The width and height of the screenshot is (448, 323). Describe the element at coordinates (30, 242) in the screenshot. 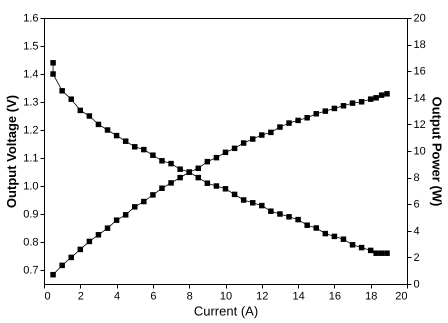

I see `y-tick-label: 0.8` at that location.